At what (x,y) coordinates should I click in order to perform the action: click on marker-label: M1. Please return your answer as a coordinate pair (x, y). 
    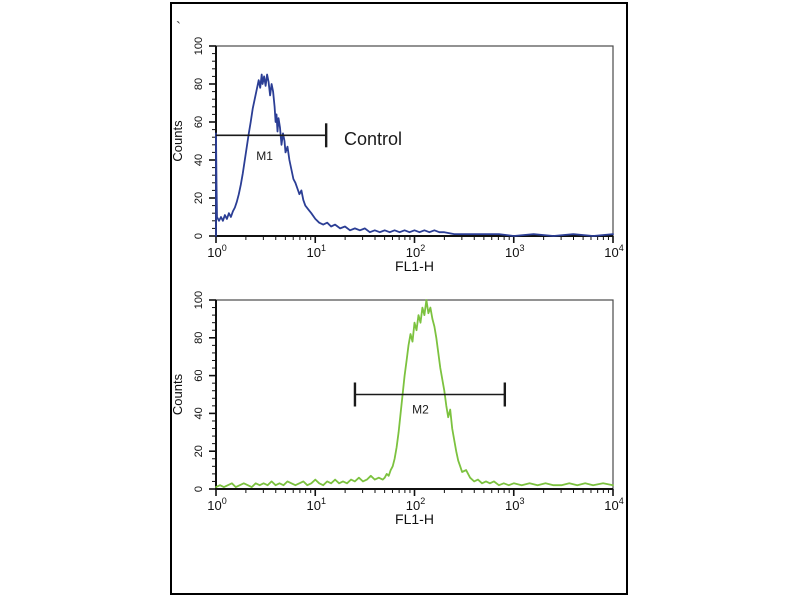
    Looking at the image, I should click on (264, 156).